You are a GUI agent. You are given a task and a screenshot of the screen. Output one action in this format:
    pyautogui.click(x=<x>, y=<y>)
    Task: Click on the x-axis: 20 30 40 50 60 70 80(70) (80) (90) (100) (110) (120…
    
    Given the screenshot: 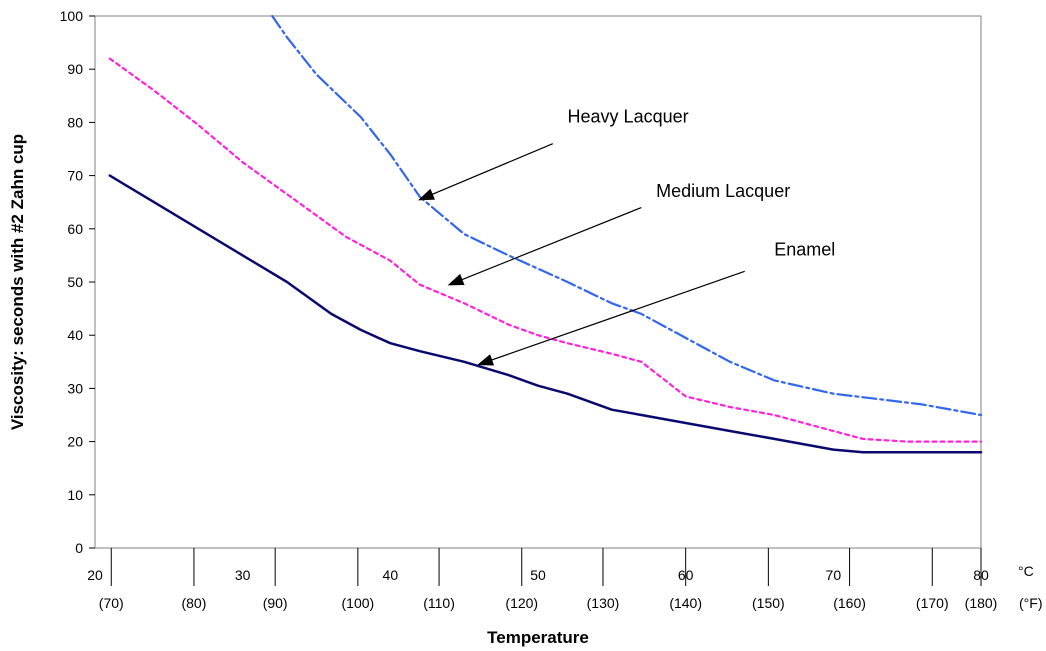 What is the action you would take?
    pyautogui.click(x=542, y=579)
    